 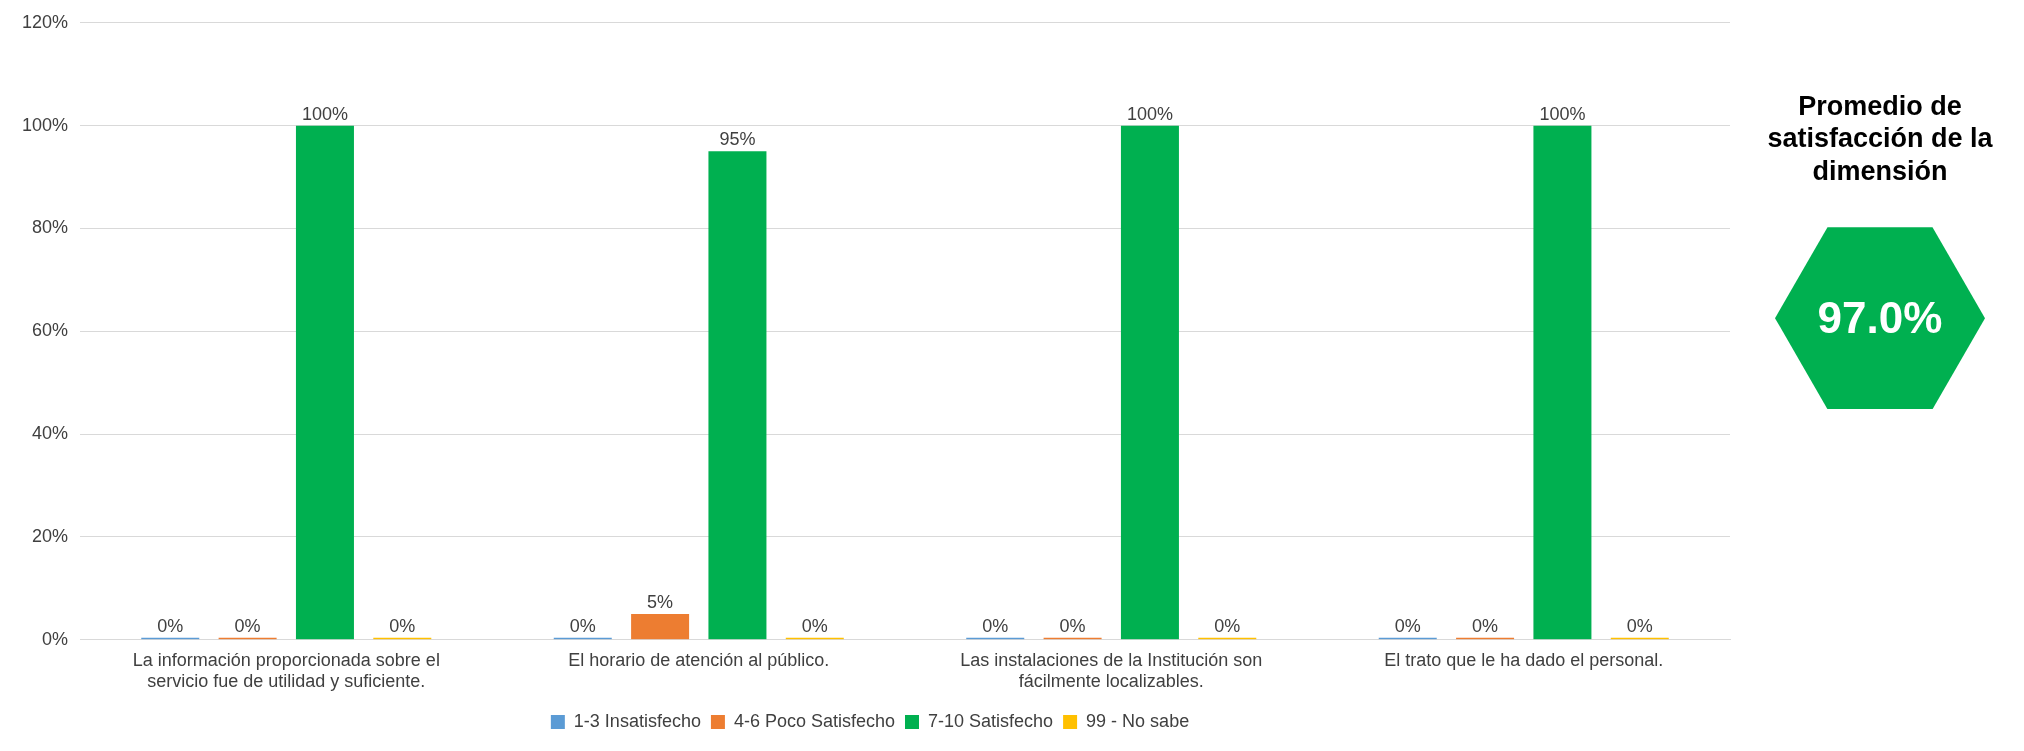 I want to click on x-tick-label: La información proporcionada sobre el servicio fue de utilidad y suficiente., so click(x=286, y=670).